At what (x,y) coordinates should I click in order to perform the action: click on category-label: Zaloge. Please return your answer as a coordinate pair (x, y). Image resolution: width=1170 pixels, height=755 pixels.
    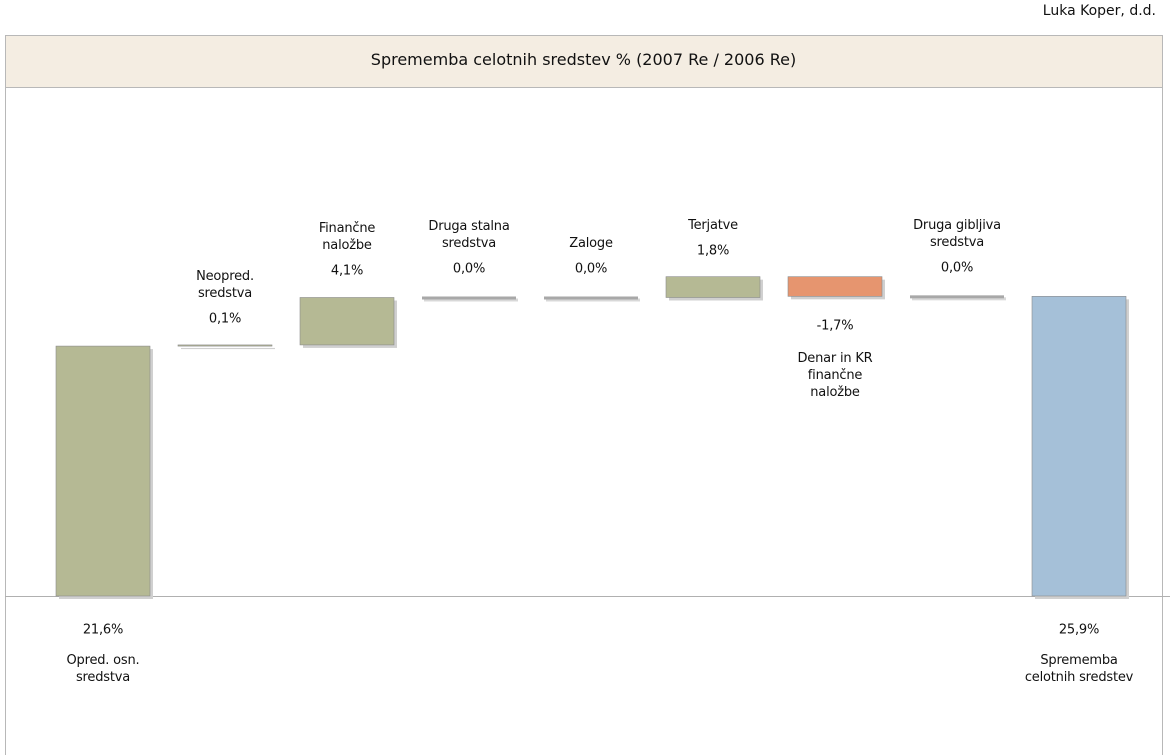
    Looking at the image, I should click on (591, 244).